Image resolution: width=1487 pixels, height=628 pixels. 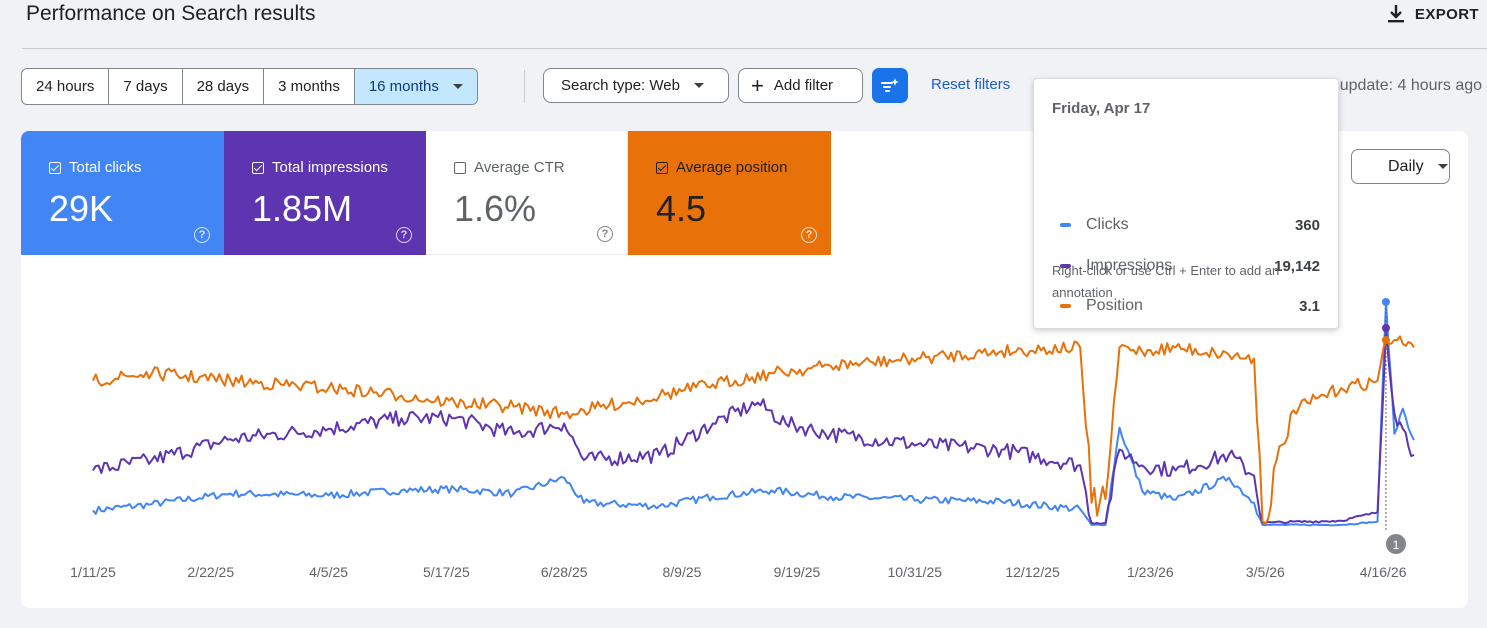 What do you see at coordinates (1129, 265) in the screenshot?
I see `tooltip-metric-name: Impressions` at bounding box center [1129, 265].